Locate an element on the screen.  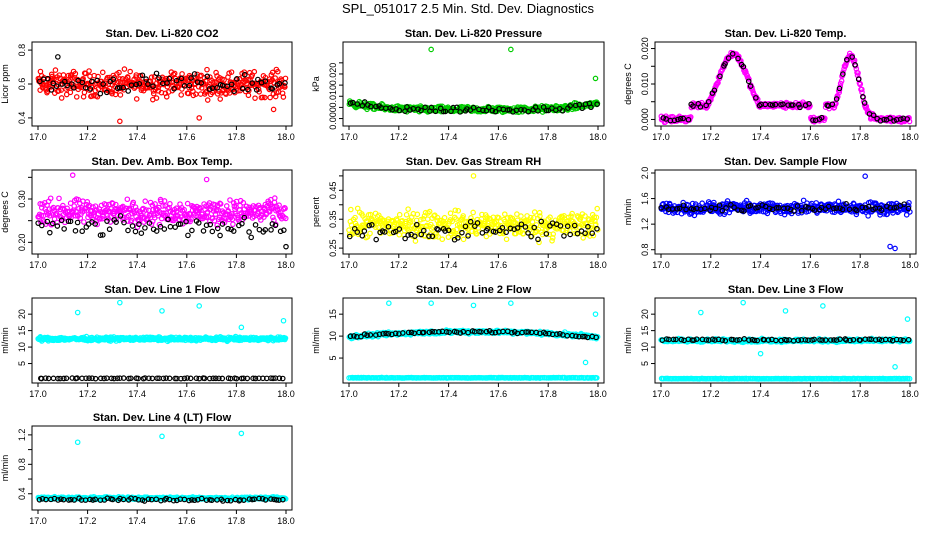
y-tick-label: 1.2 is located at coordinates (645, 224).